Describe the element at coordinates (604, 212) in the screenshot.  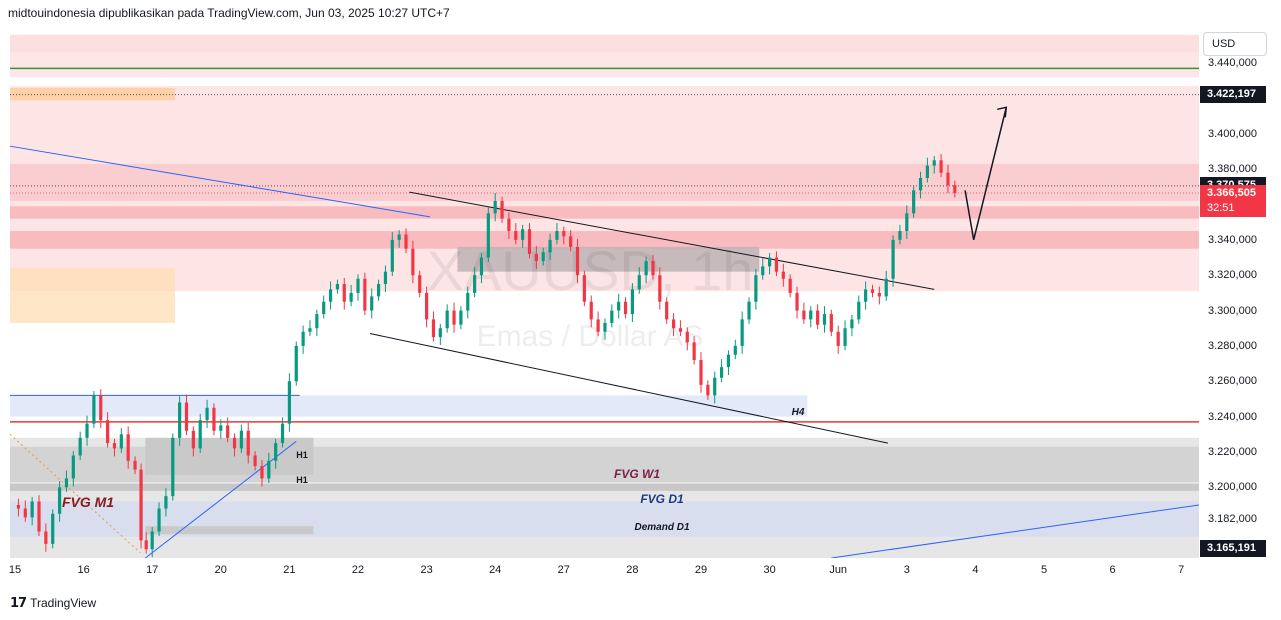
I see `zone-mid2` at that location.